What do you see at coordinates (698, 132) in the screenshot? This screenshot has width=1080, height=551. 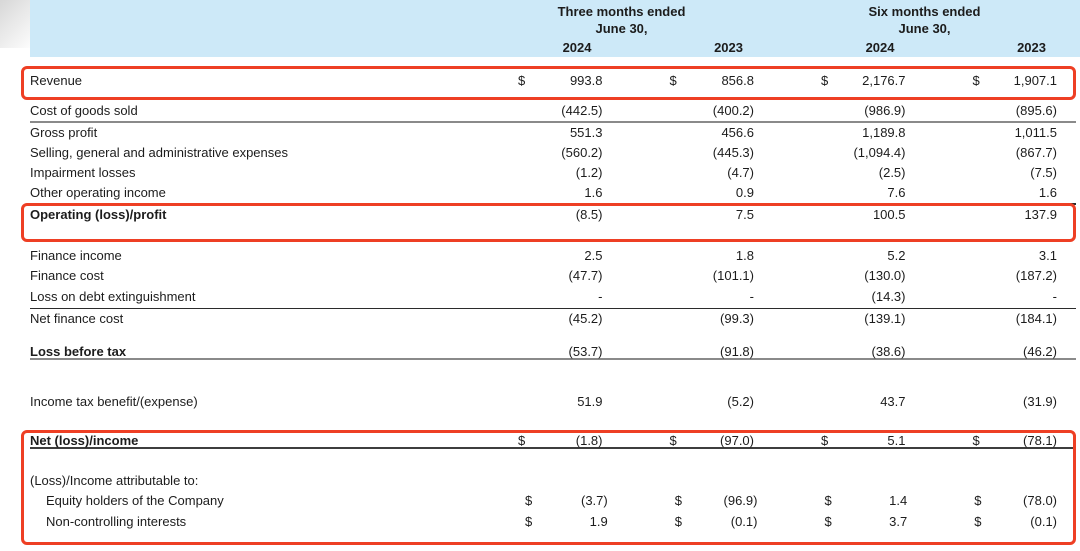 I see `value-group: 456.6` at bounding box center [698, 132].